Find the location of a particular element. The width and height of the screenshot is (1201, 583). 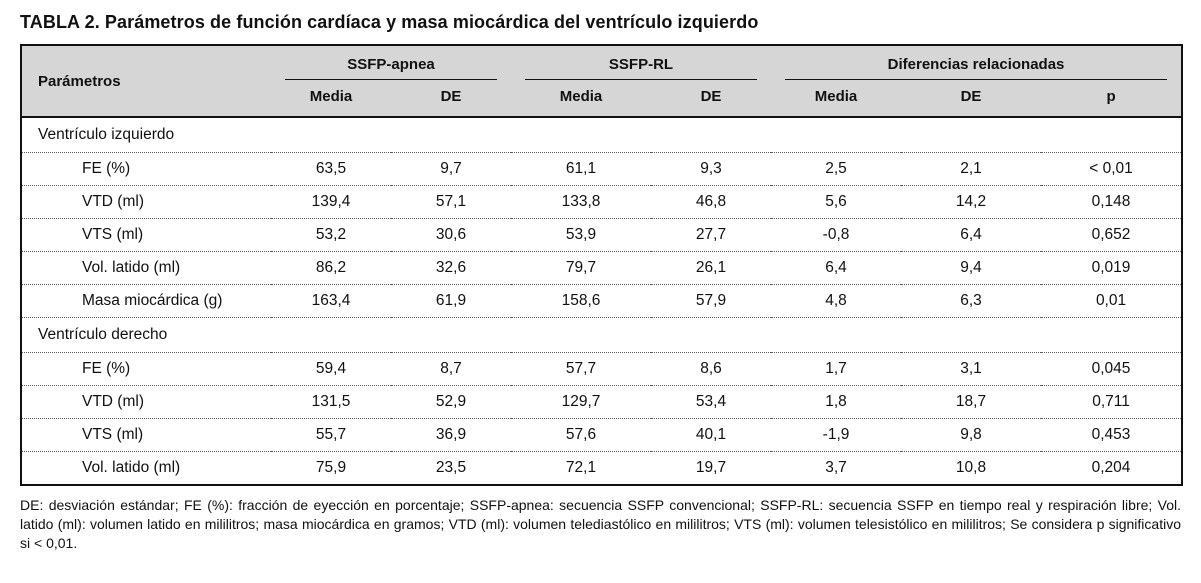

column-group-ssfp-apnea: SSFP-apnea is located at coordinates (391, 62).